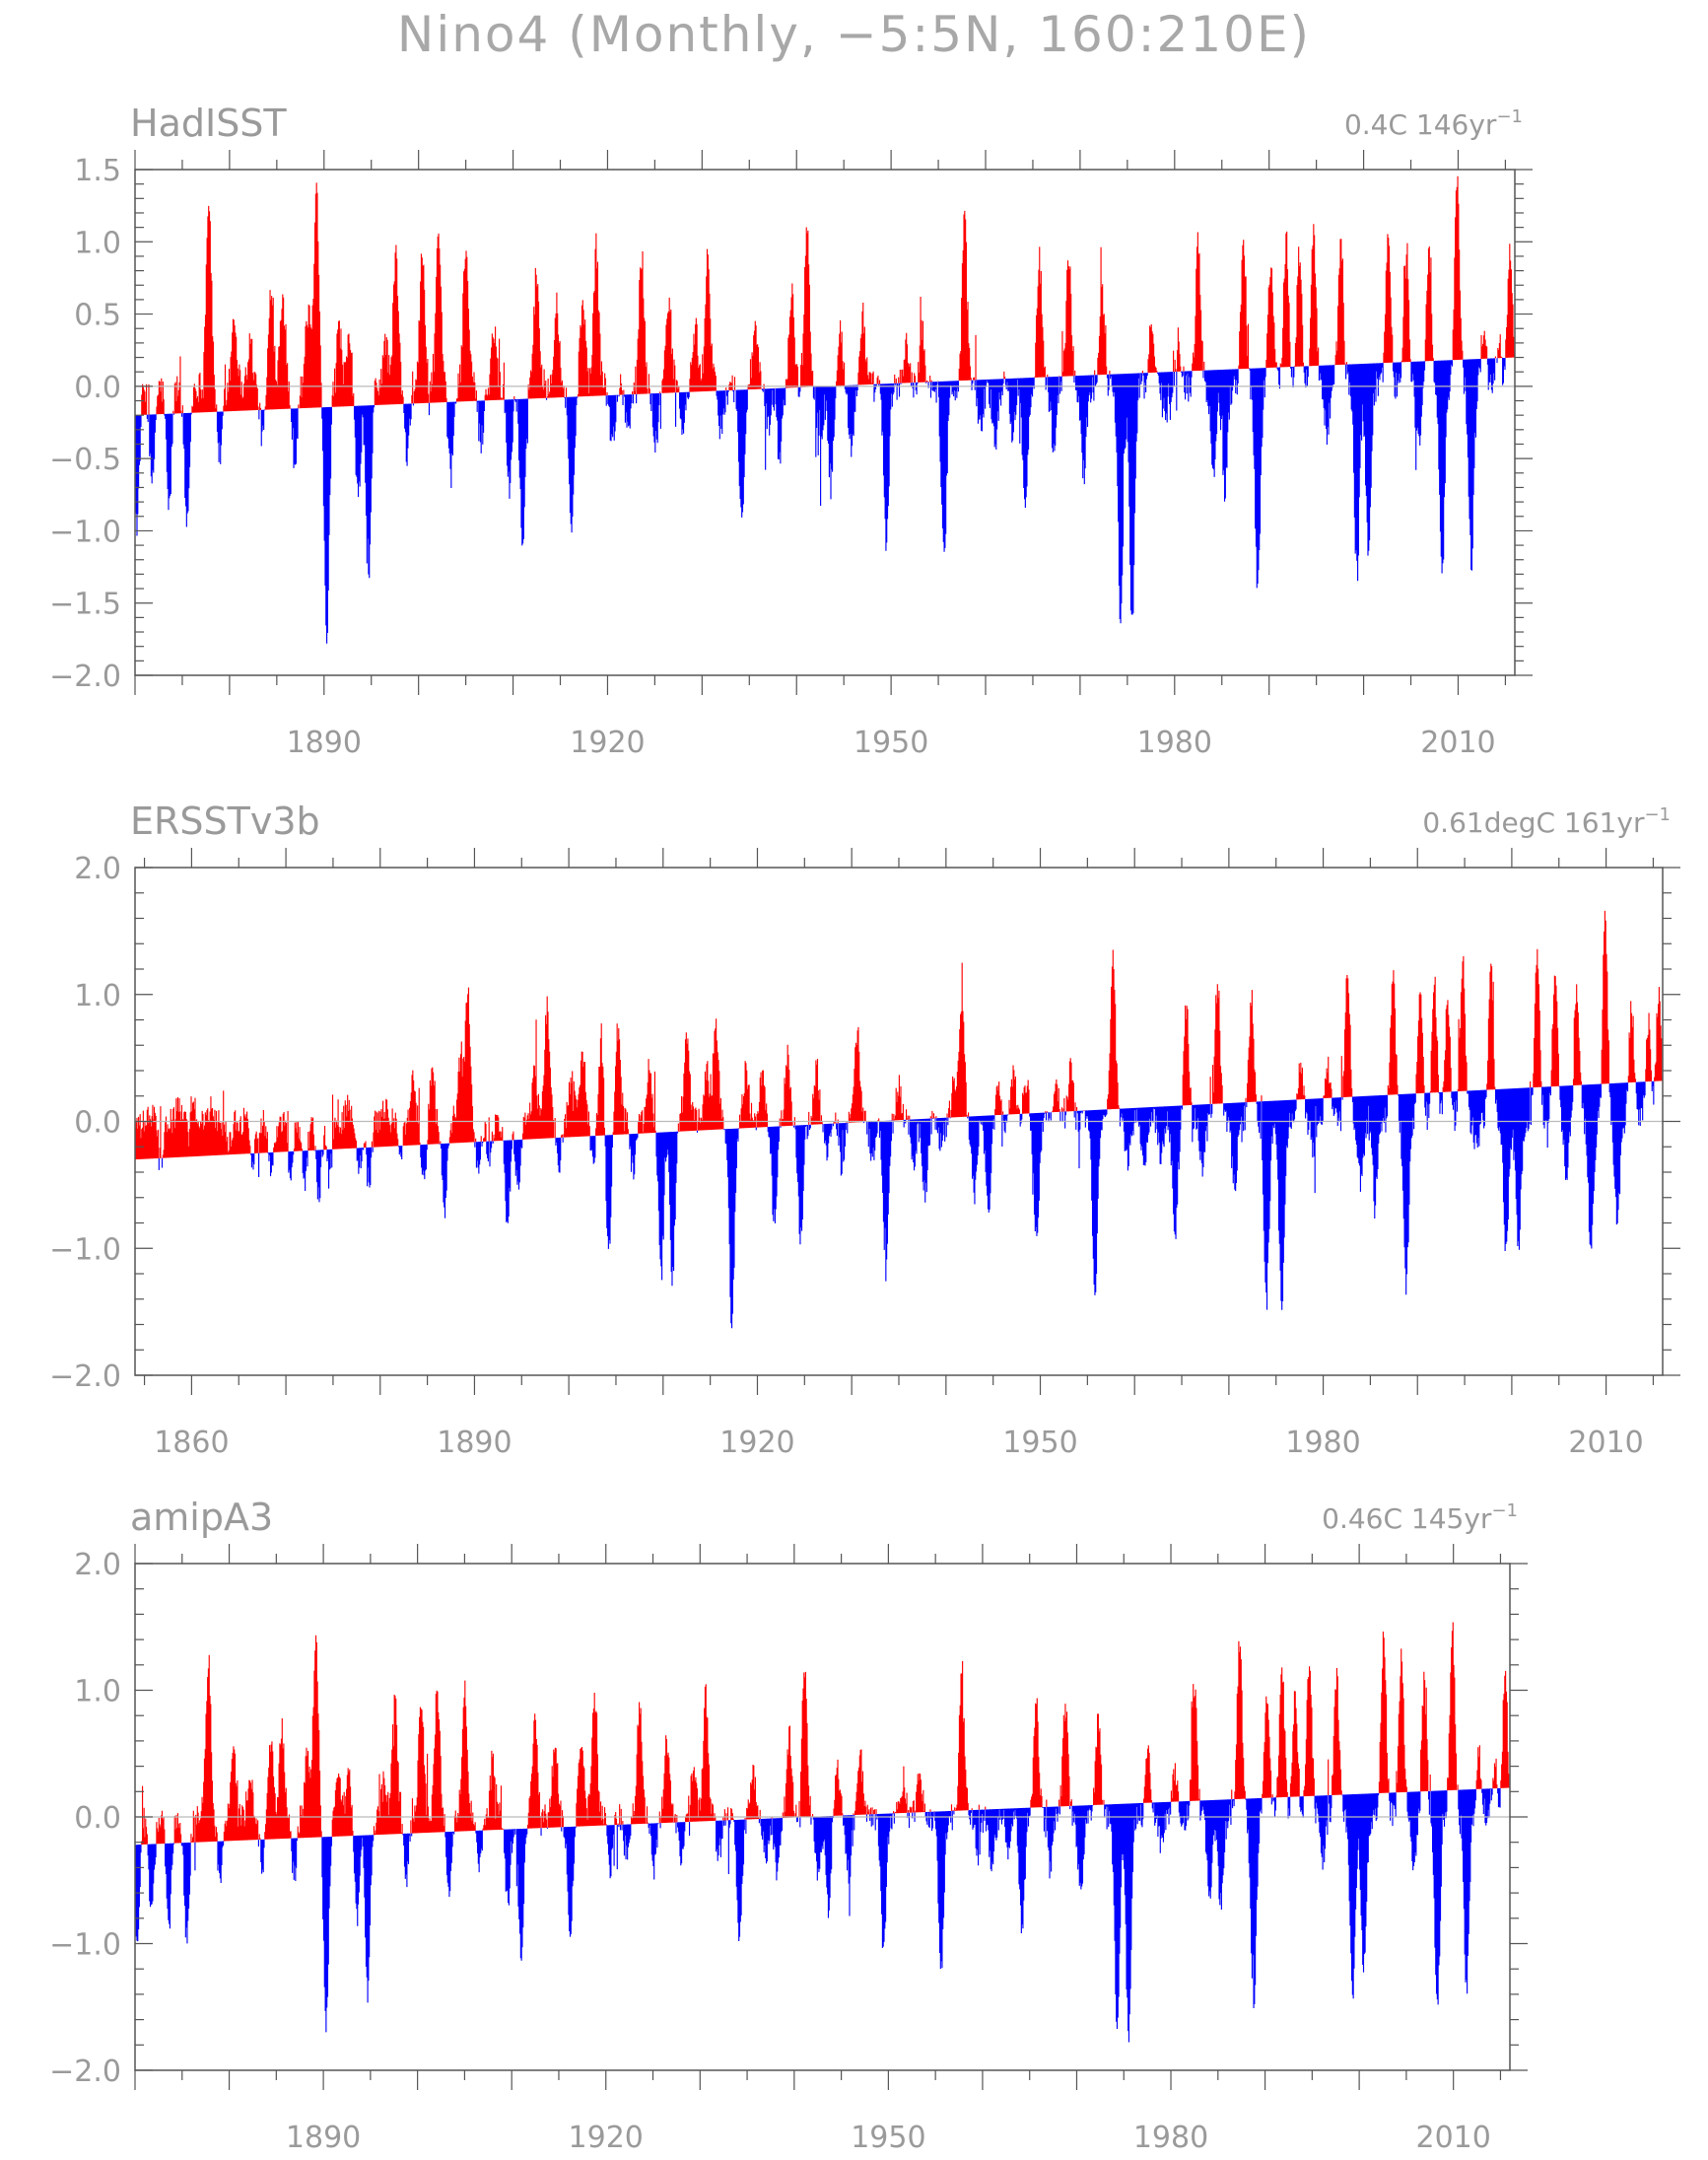 The width and height of the screenshot is (1708, 2160). What do you see at coordinates (208, 124) in the screenshot?
I see `HadISST-panel-label: HadISST` at bounding box center [208, 124].